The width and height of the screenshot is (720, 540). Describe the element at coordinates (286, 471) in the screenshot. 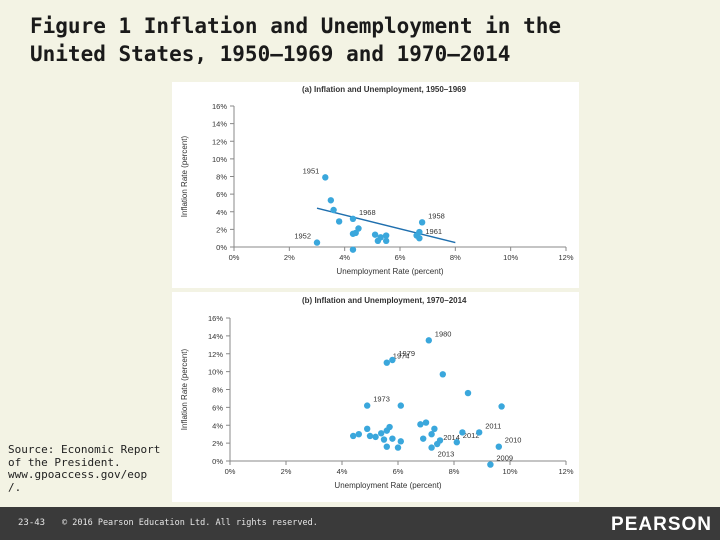

I see `x-tick-label: 2%` at that location.